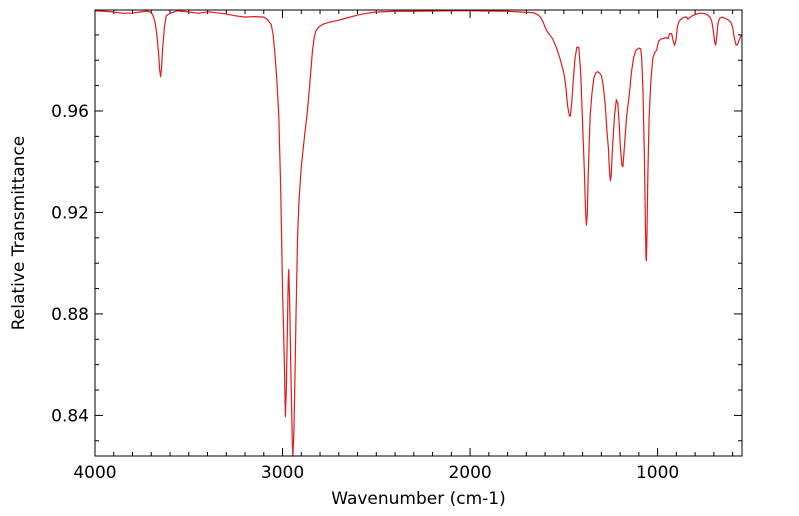 The width and height of the screenshot is (799, 516). What do you see at coordinates (70, 315) in the screenshot?
I see `y-tick-label: 0.88` at bounding box center [70, 315].